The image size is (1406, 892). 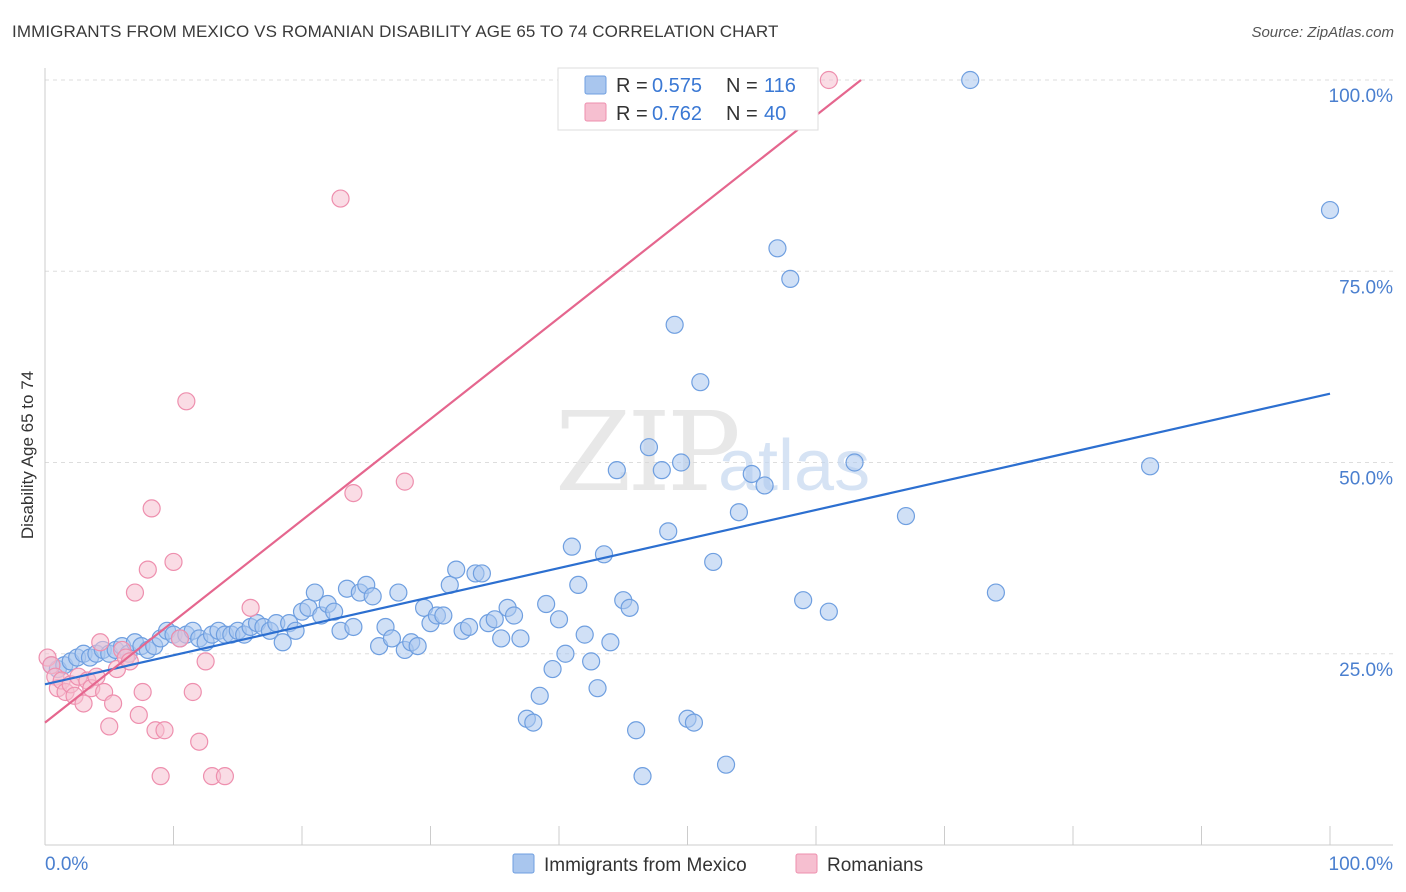 I want to click on legend-swatch-romanians, so click(x=806, y=863).